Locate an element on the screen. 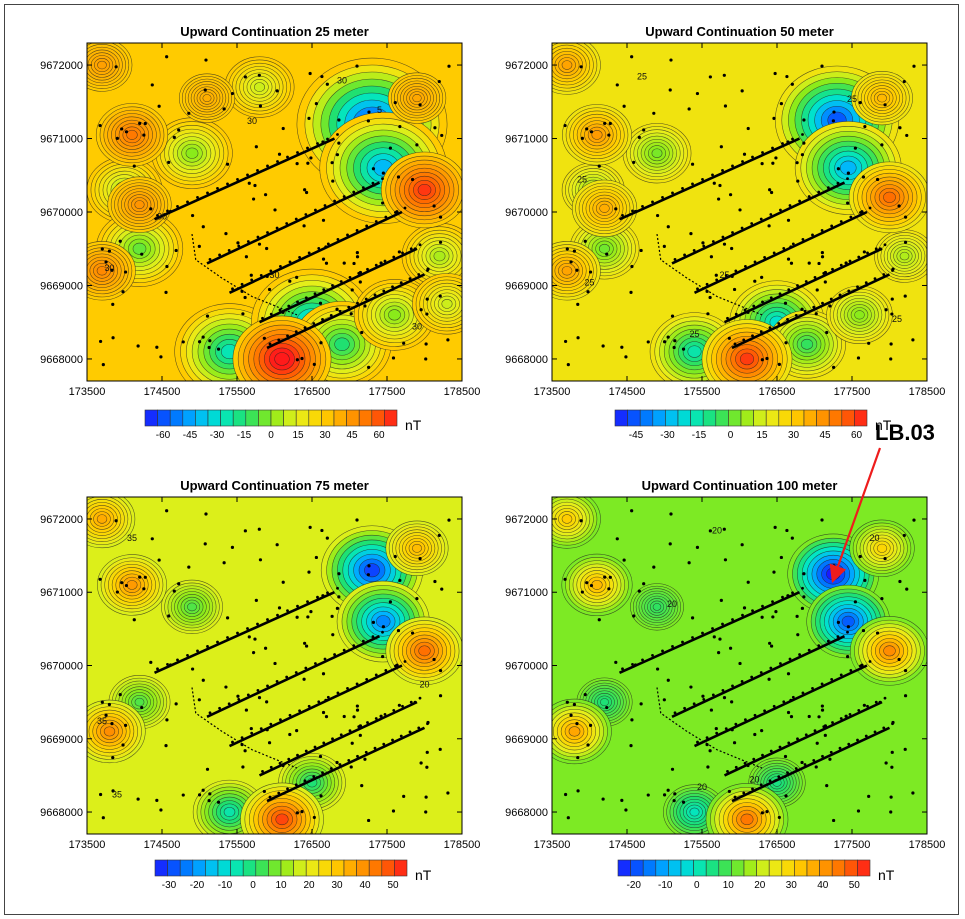  colorbar: -20 -10 0 10 20 30 40 50 nT is located at coordinates (756, 875).